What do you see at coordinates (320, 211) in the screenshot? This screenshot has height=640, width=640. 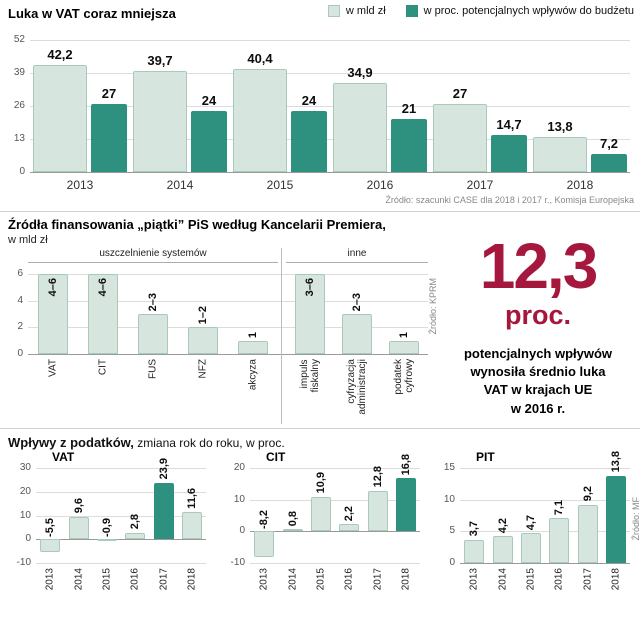 I see `section-divider` at bounding box center [320, 211].